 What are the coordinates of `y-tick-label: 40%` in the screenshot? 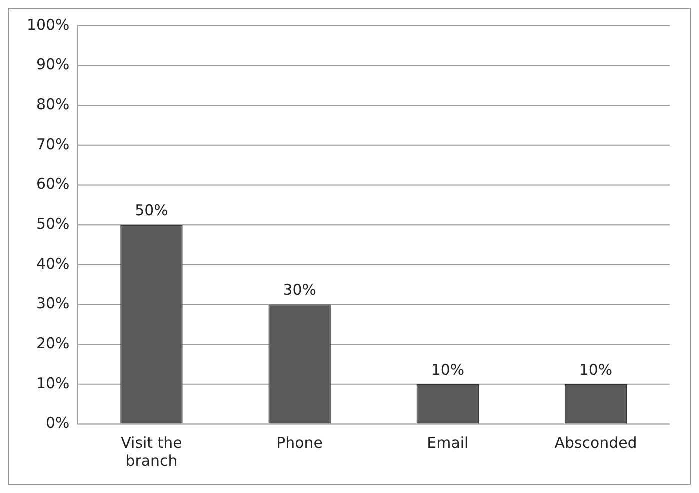 It's located at (53, 263).